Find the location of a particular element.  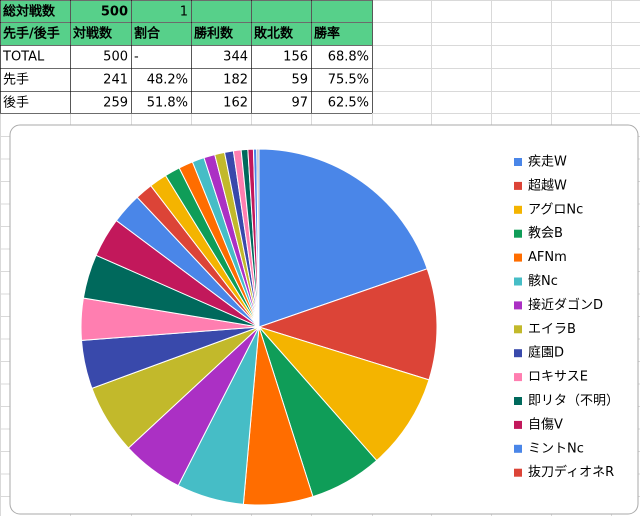

legend-label: 即リタ（不明） is located at coordinates (573, 401).